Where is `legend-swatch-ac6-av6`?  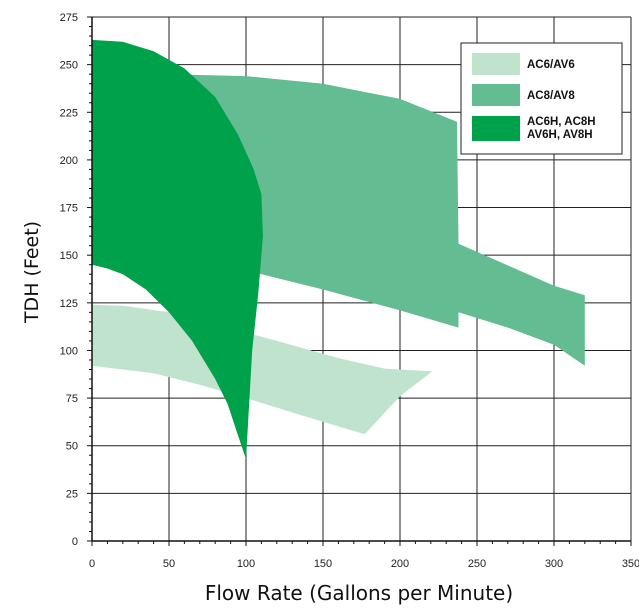
legend-swatch-ac6-av6 is located at coordinates (496, 64).